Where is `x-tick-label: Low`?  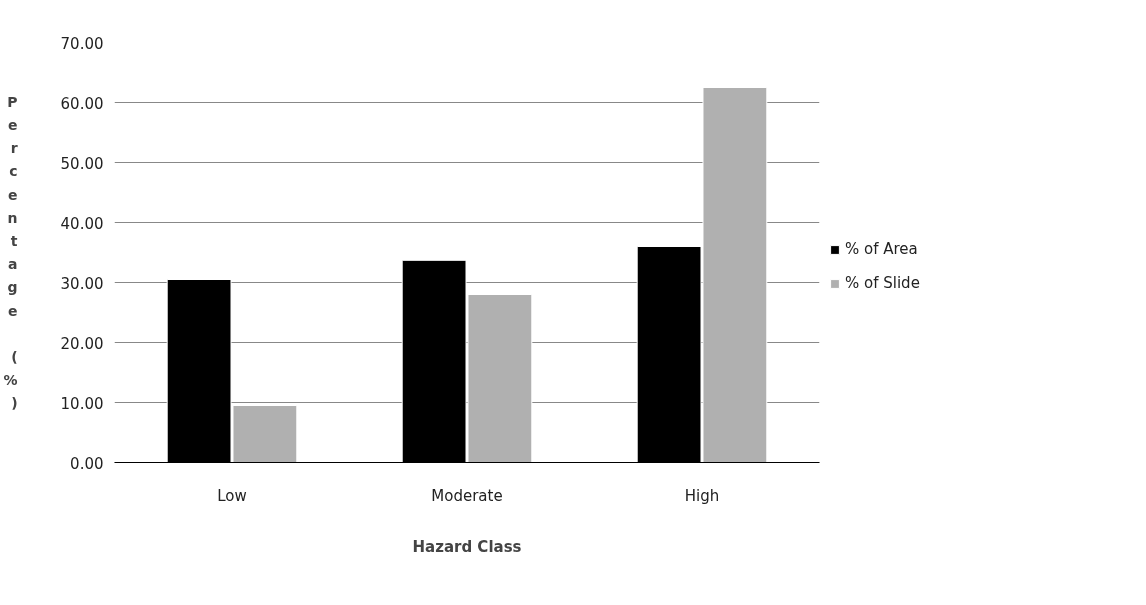 x-tick-label: Low is located at coordinates (232, 495).